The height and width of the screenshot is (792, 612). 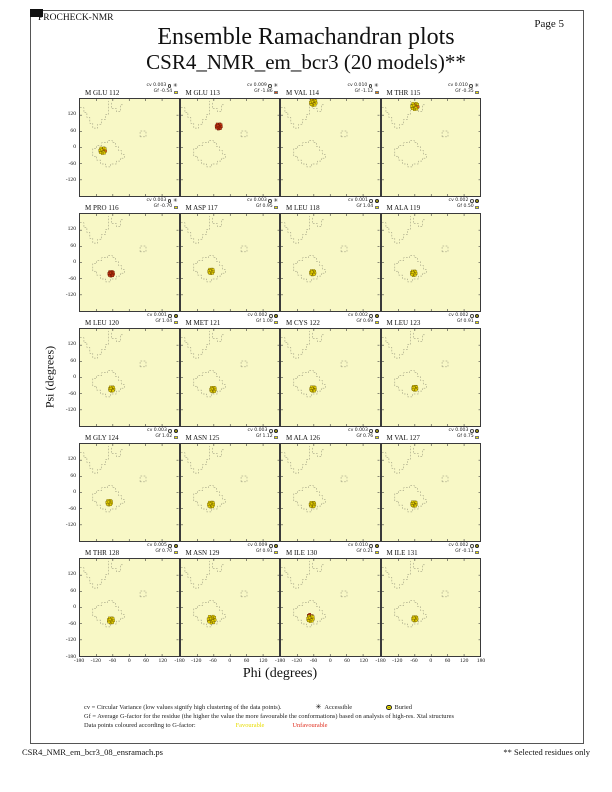 I want to click on residue-label: M MET 121, so click(x=203, y=323).